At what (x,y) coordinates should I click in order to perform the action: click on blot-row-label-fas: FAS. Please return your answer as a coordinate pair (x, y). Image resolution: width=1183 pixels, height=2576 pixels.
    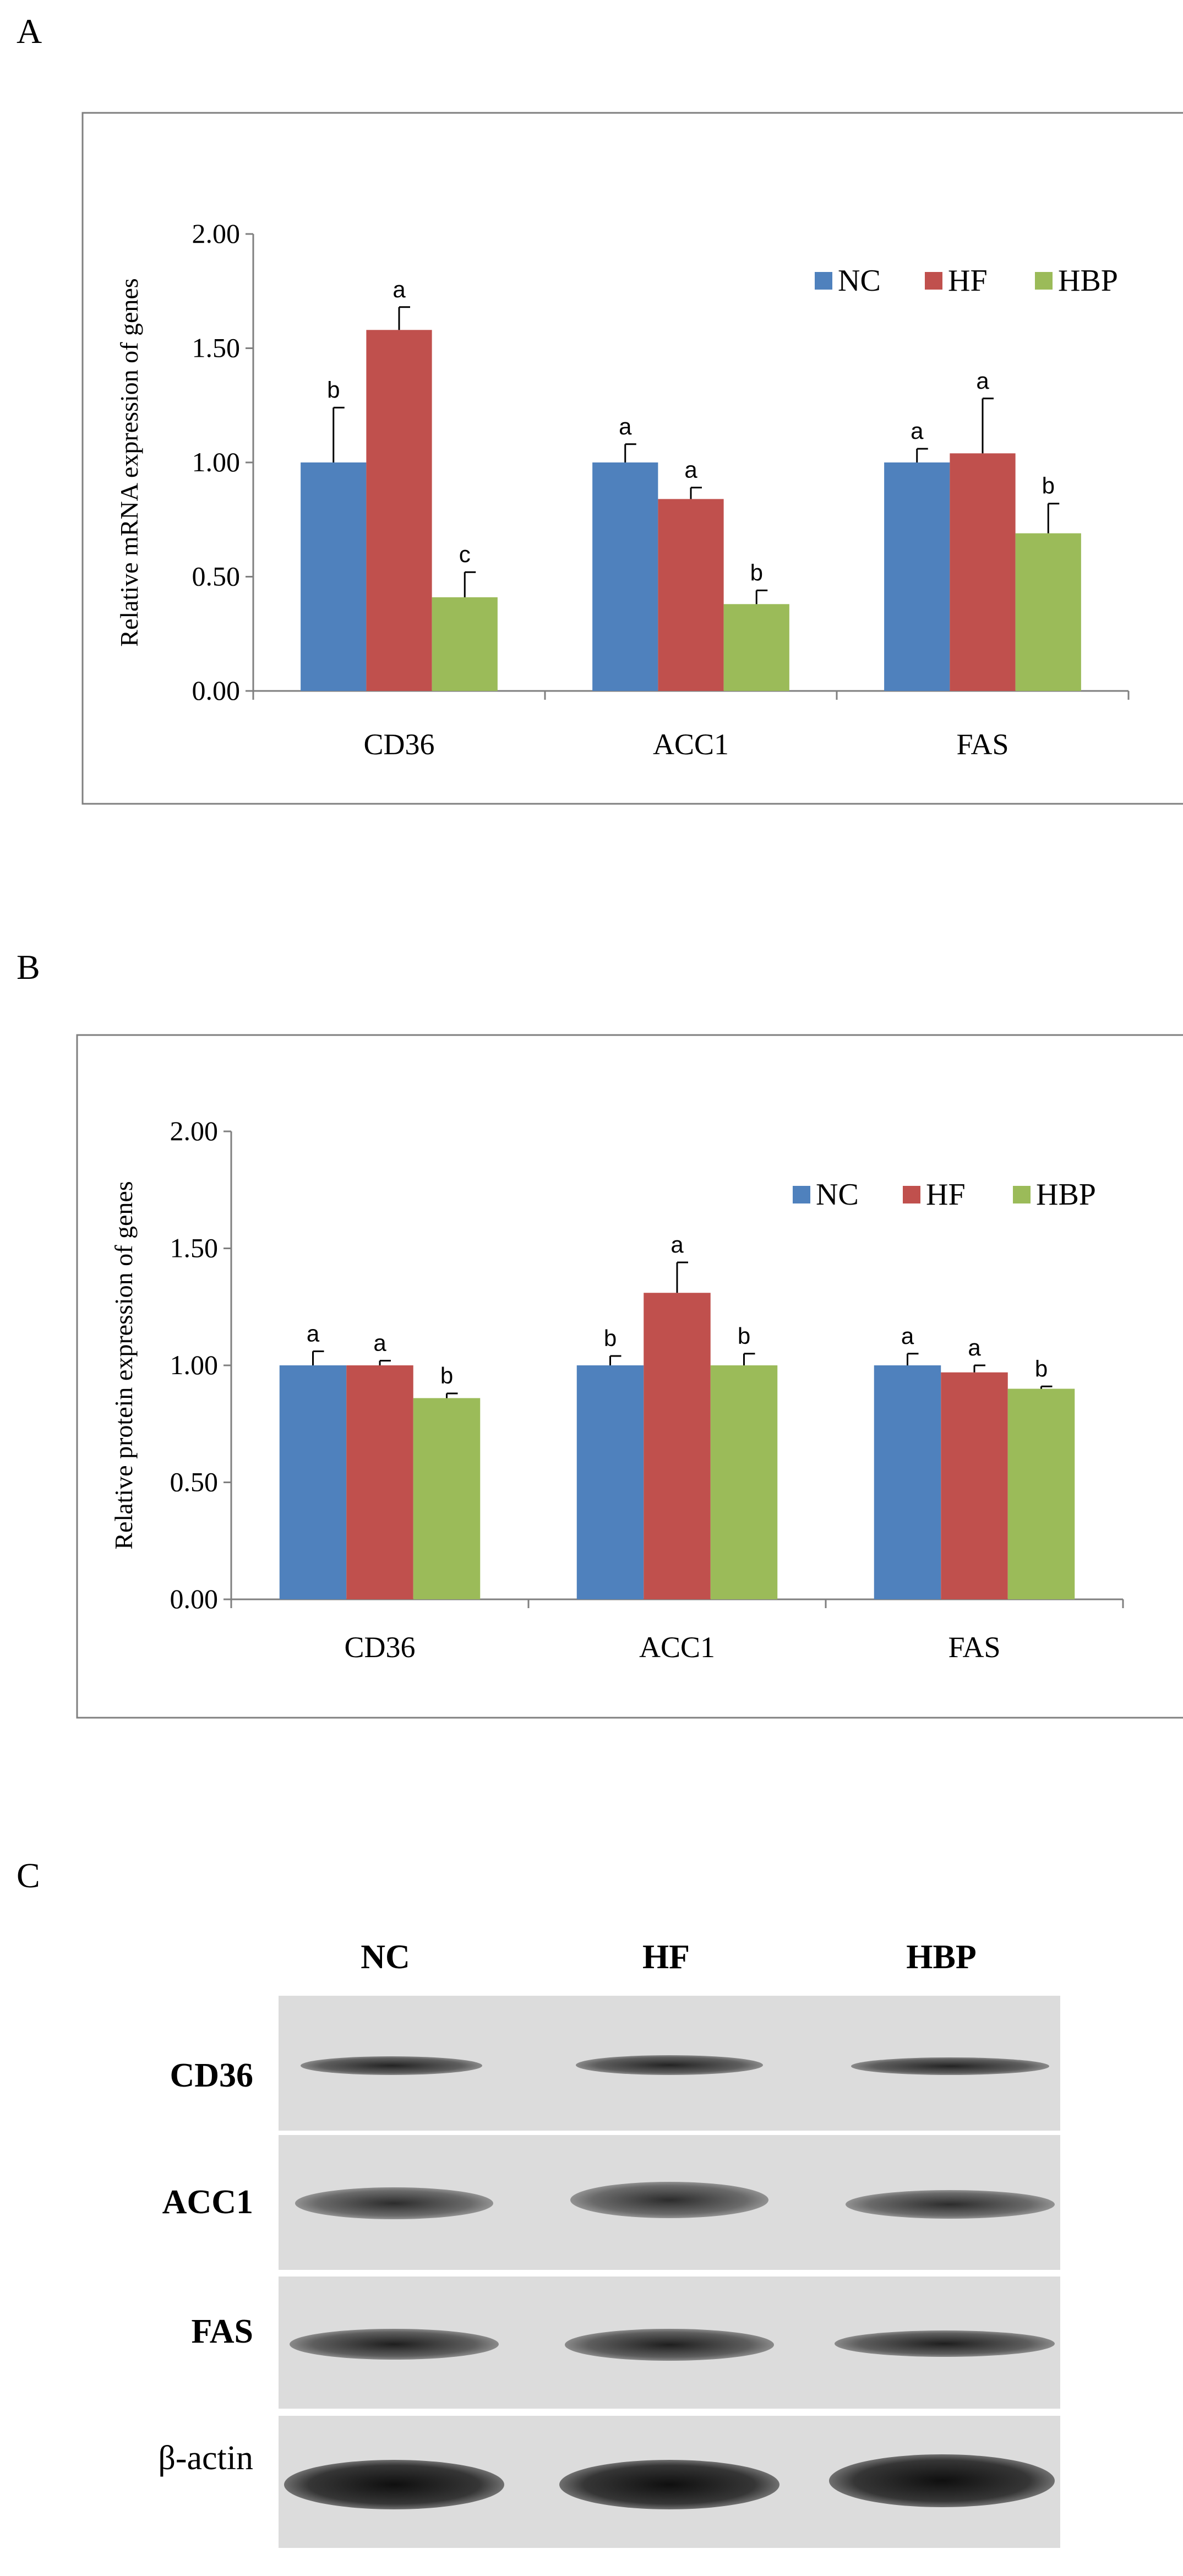
    Looking at the image, I should click on (222, 2331).